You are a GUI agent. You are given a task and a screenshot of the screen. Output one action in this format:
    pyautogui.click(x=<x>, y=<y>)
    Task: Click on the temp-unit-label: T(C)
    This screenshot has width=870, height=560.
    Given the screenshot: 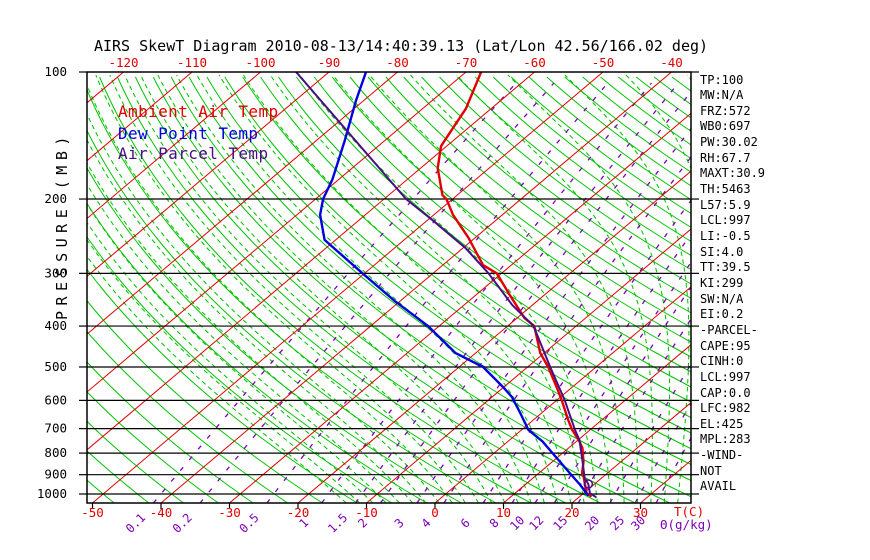 What is the action you would take?
    pyautogui.click(x=689, y=511)
    